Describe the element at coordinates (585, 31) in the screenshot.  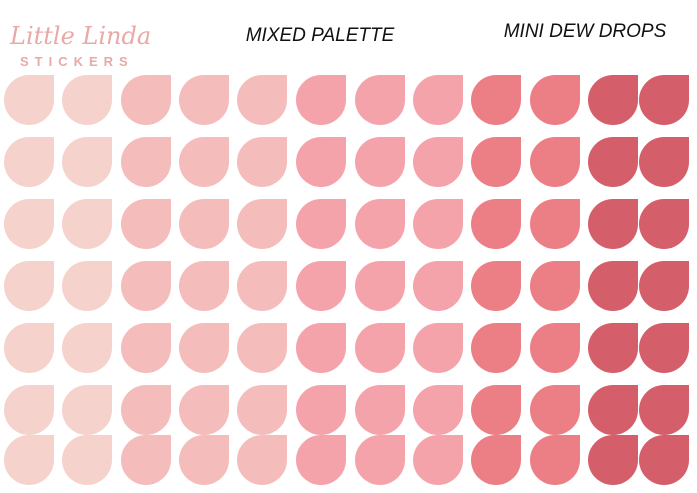
I see `sheet-subtitle: MINI DEW DROPS` at that location.